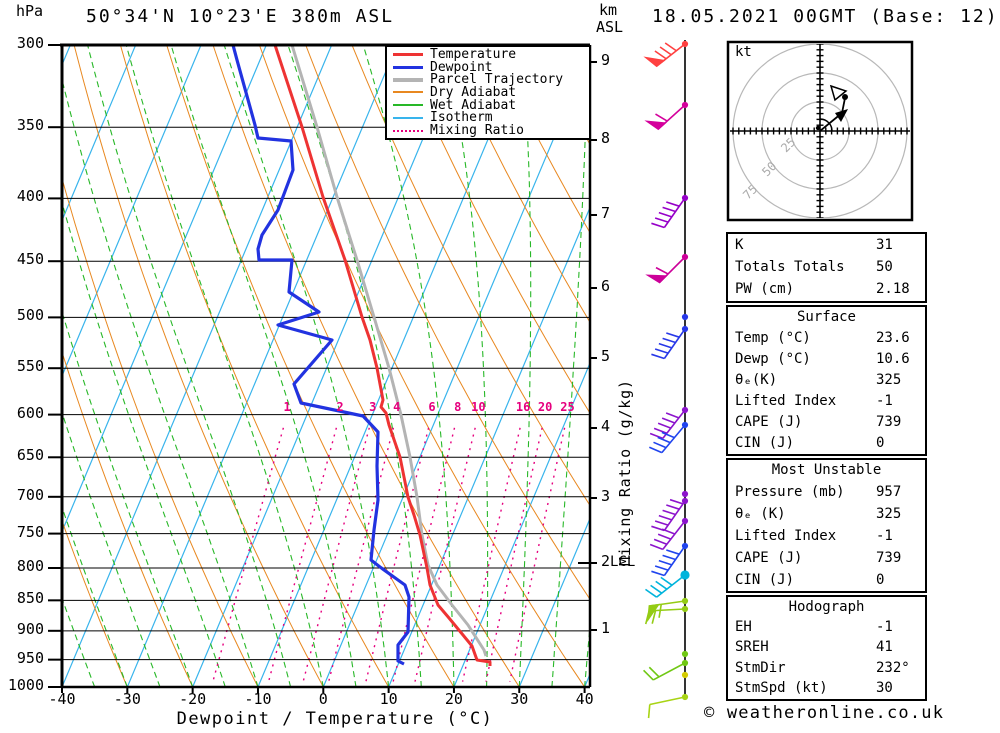  Describe the element at coordinates (884, 688) in the screenshot. I see `table-row-value: 30` at that location.